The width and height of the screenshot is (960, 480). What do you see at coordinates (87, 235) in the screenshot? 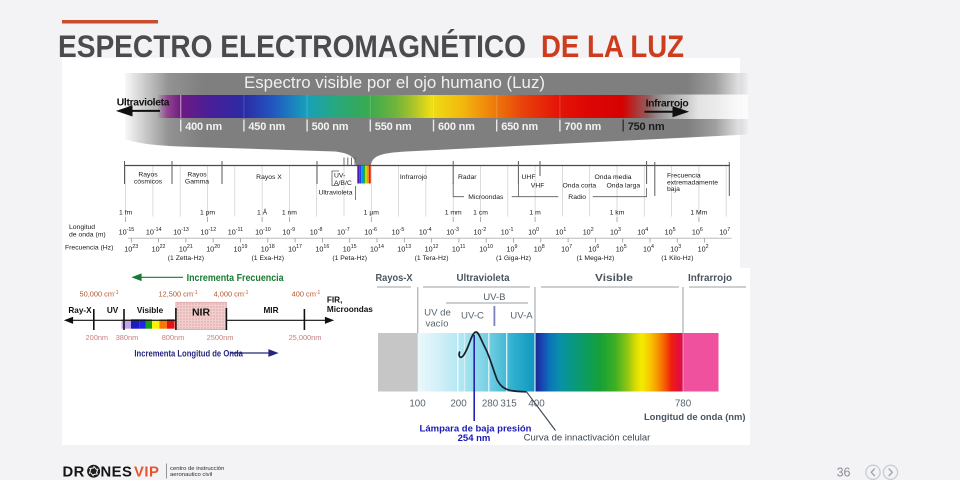
I see `svg-text: de onda (m)` at bounding box center [87, 235].